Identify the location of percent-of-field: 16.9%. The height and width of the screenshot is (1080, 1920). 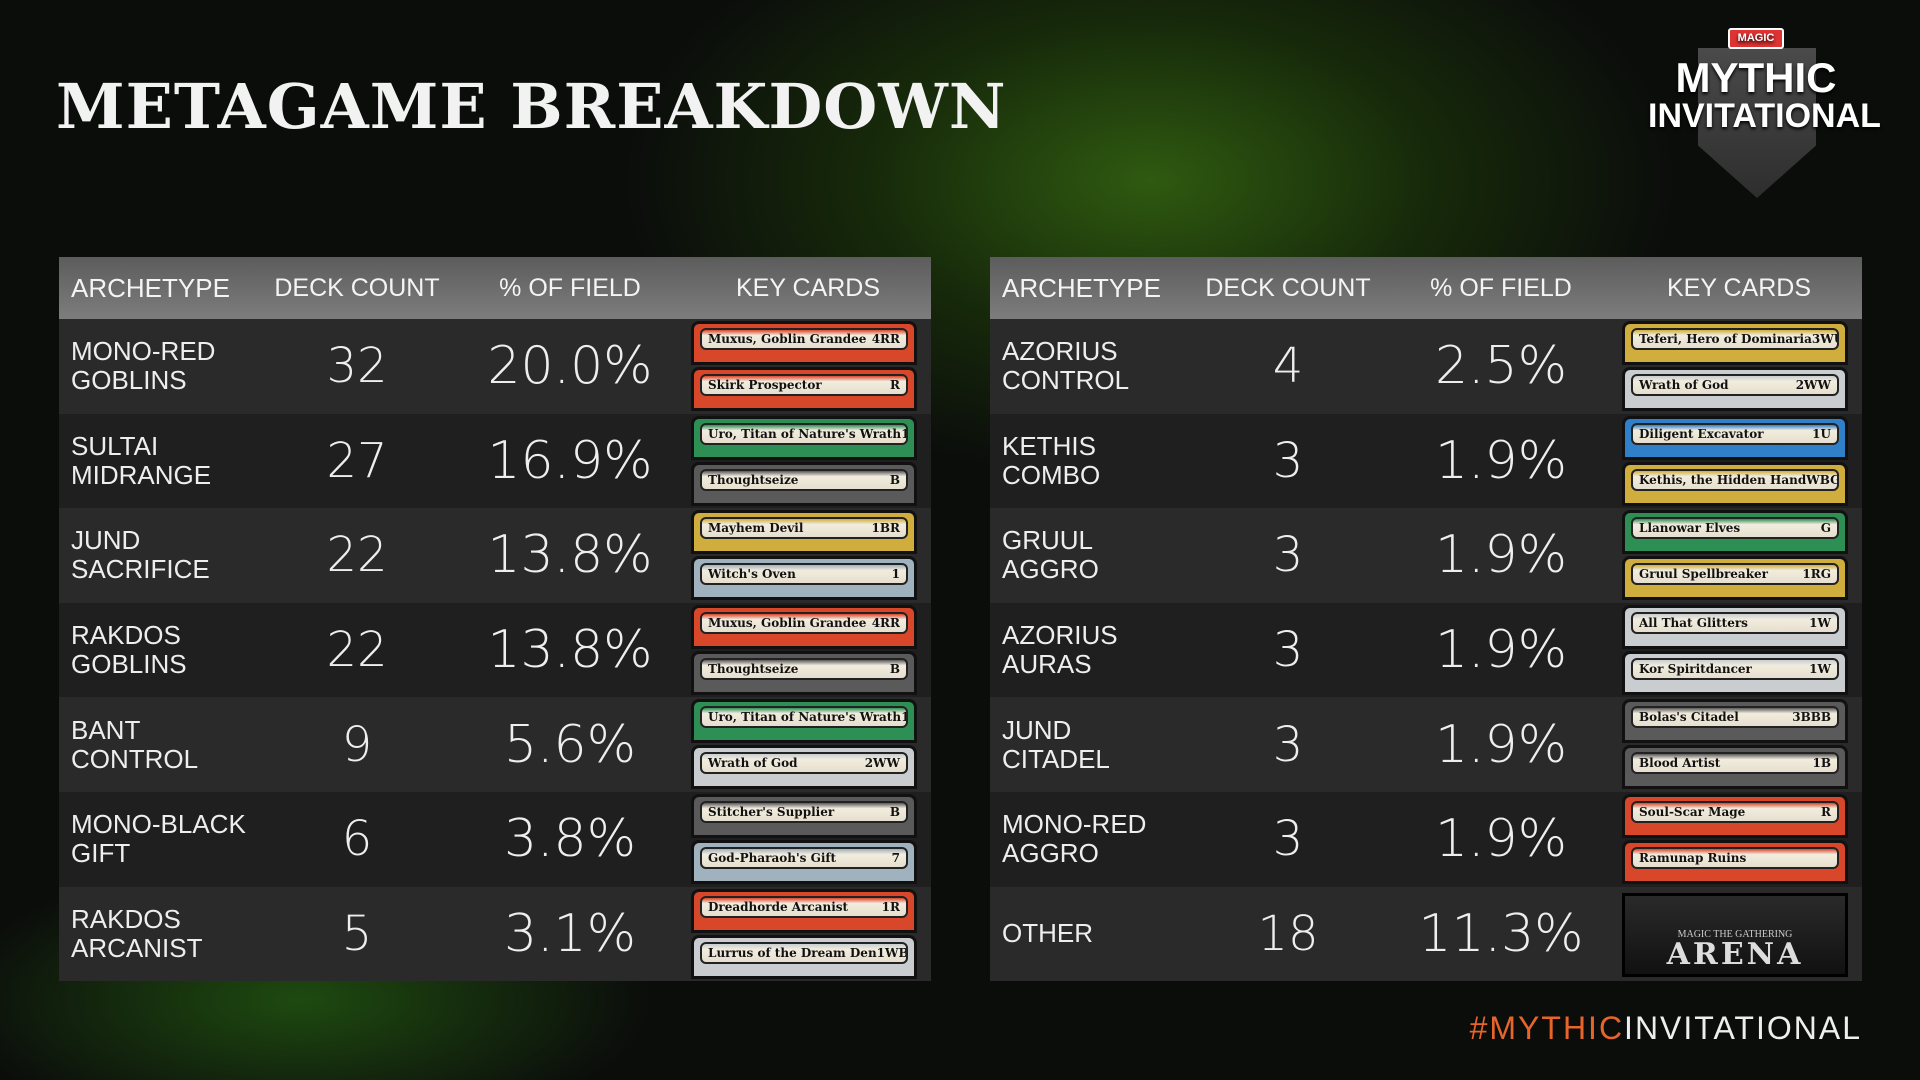
(570, 460).